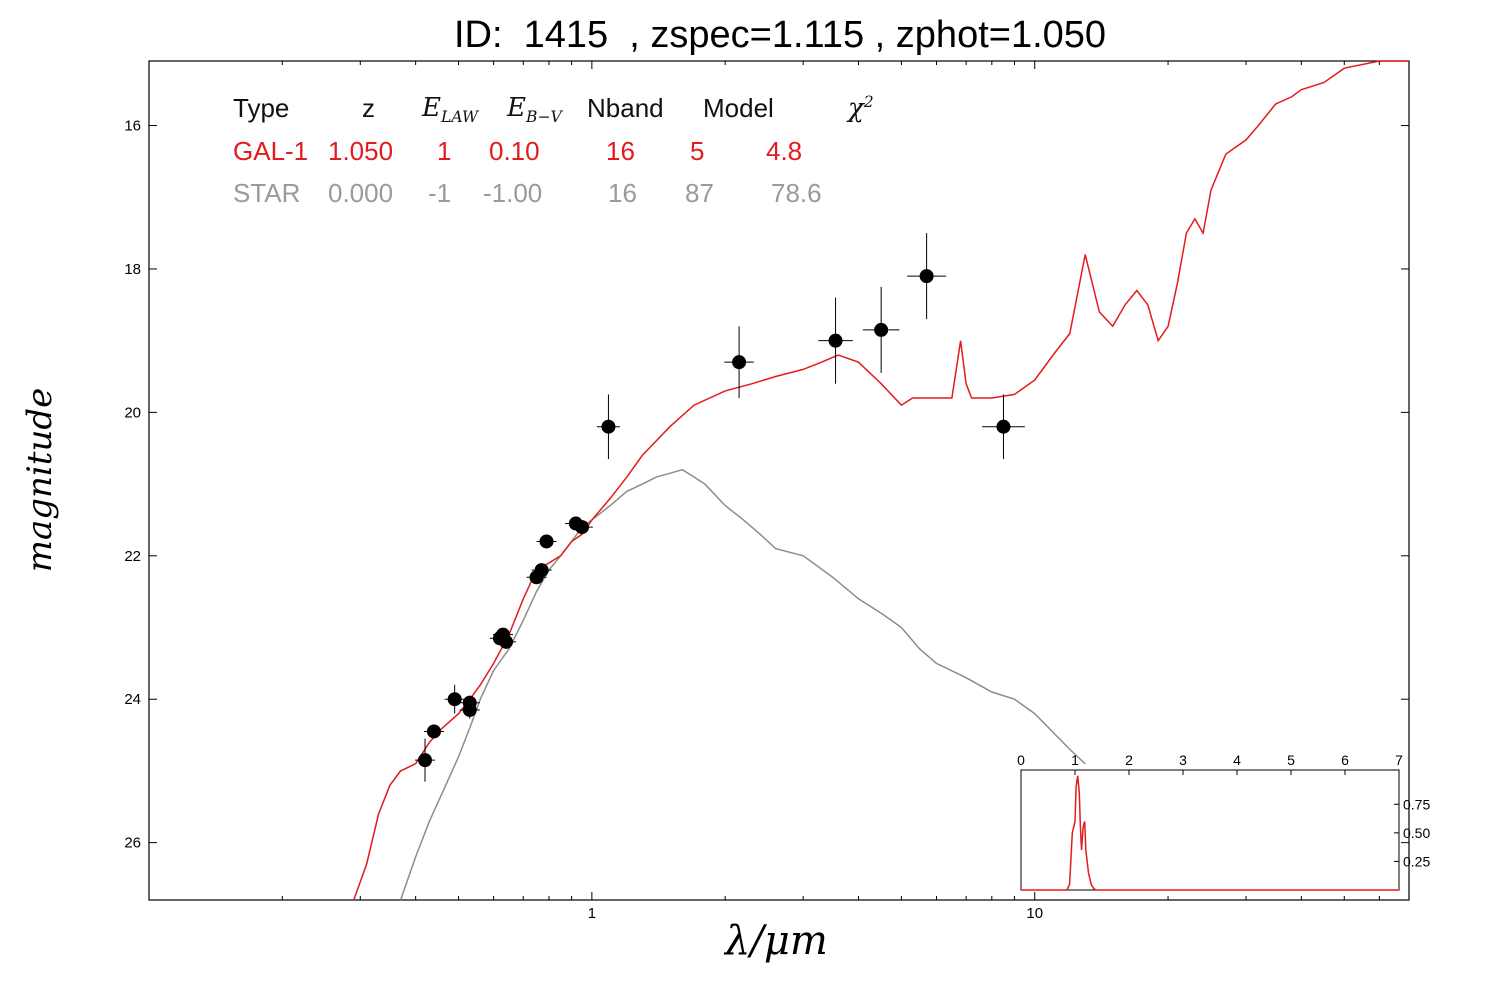 This screenshot has height=1000, width=1500. What do you see at coordinates (261, 108) in the screenshot?
I see `table-header-type: Type` at bounding box center [261, 108].